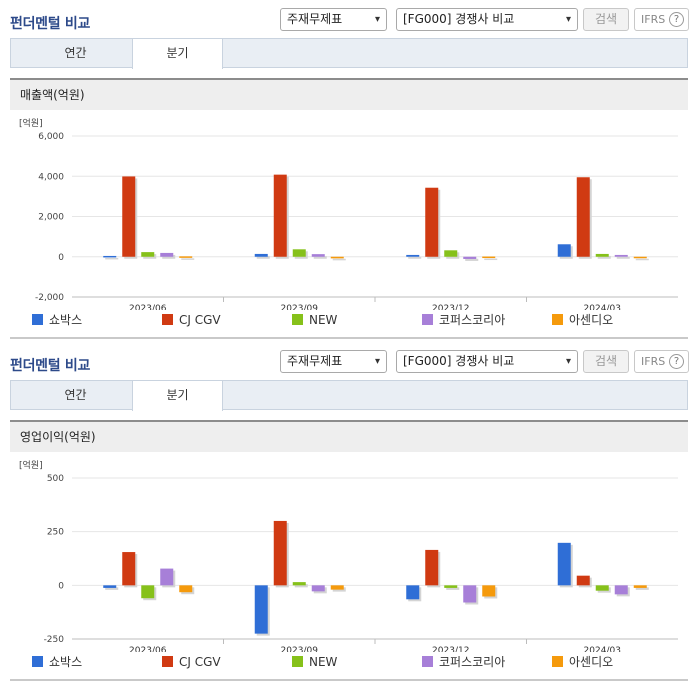  I want to click on legend-label: 쇼박스, so click(66, 320).